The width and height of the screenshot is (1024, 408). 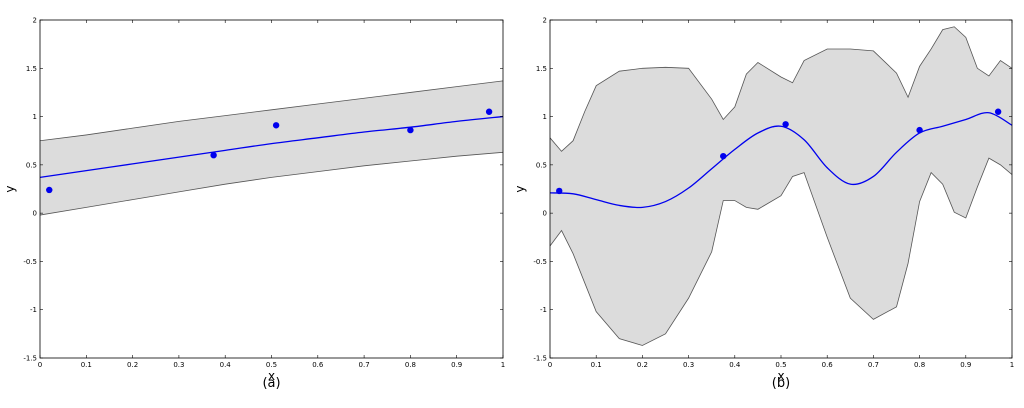 What do you see at coordinates (271, 383) in the screenshot?
I see `panel-label: (a)` at bounding box center [271, 383].